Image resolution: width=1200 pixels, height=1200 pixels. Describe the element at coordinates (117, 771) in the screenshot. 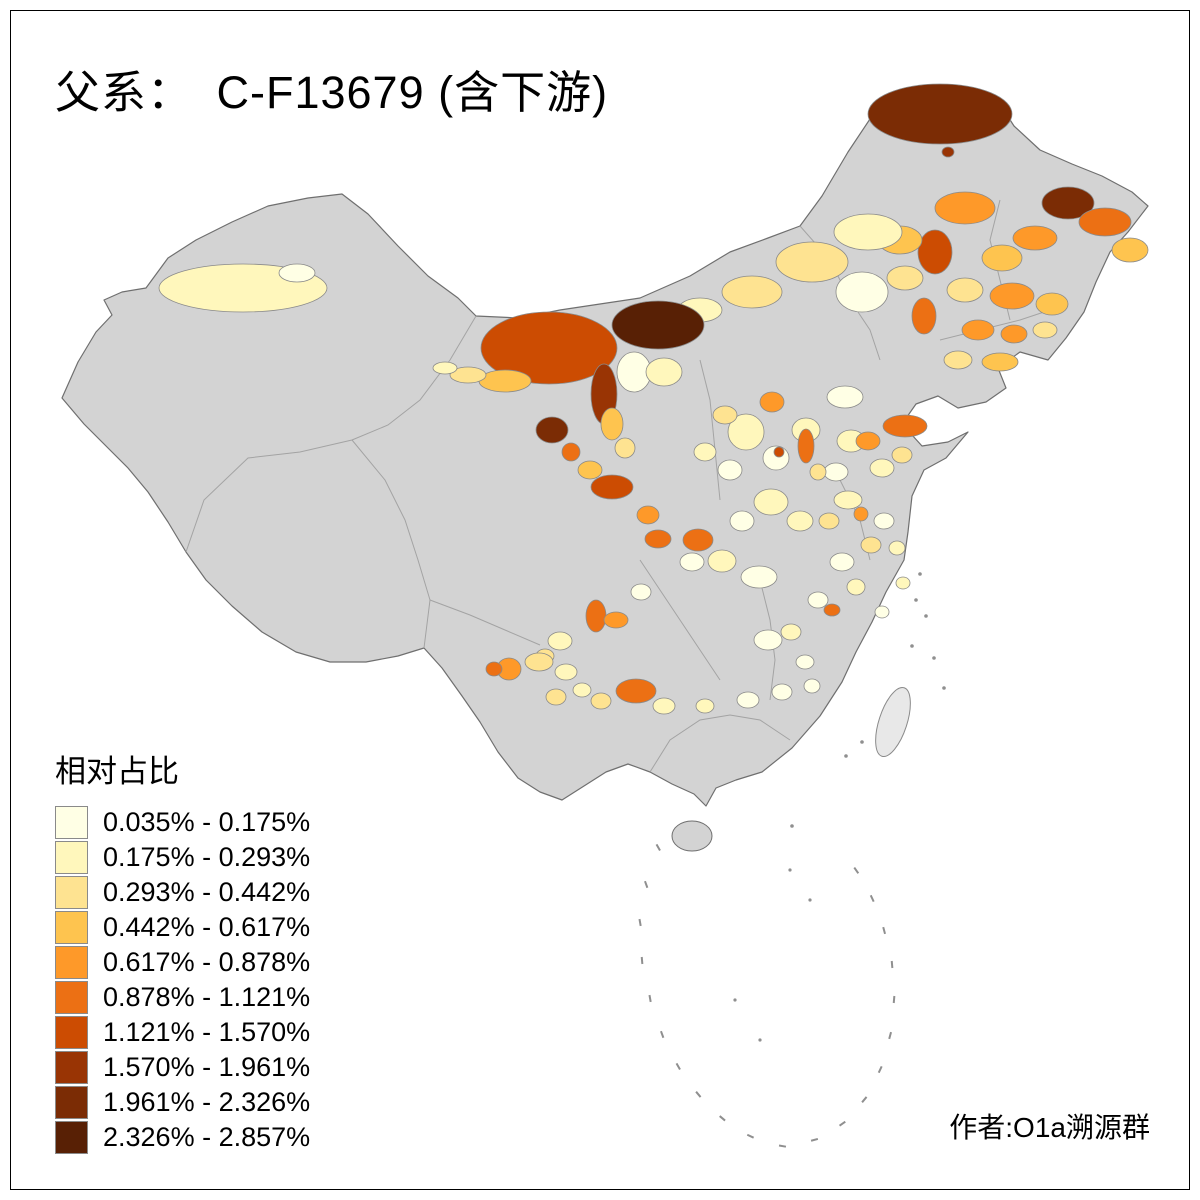

I see `legend-title: 相对占比` at that location.